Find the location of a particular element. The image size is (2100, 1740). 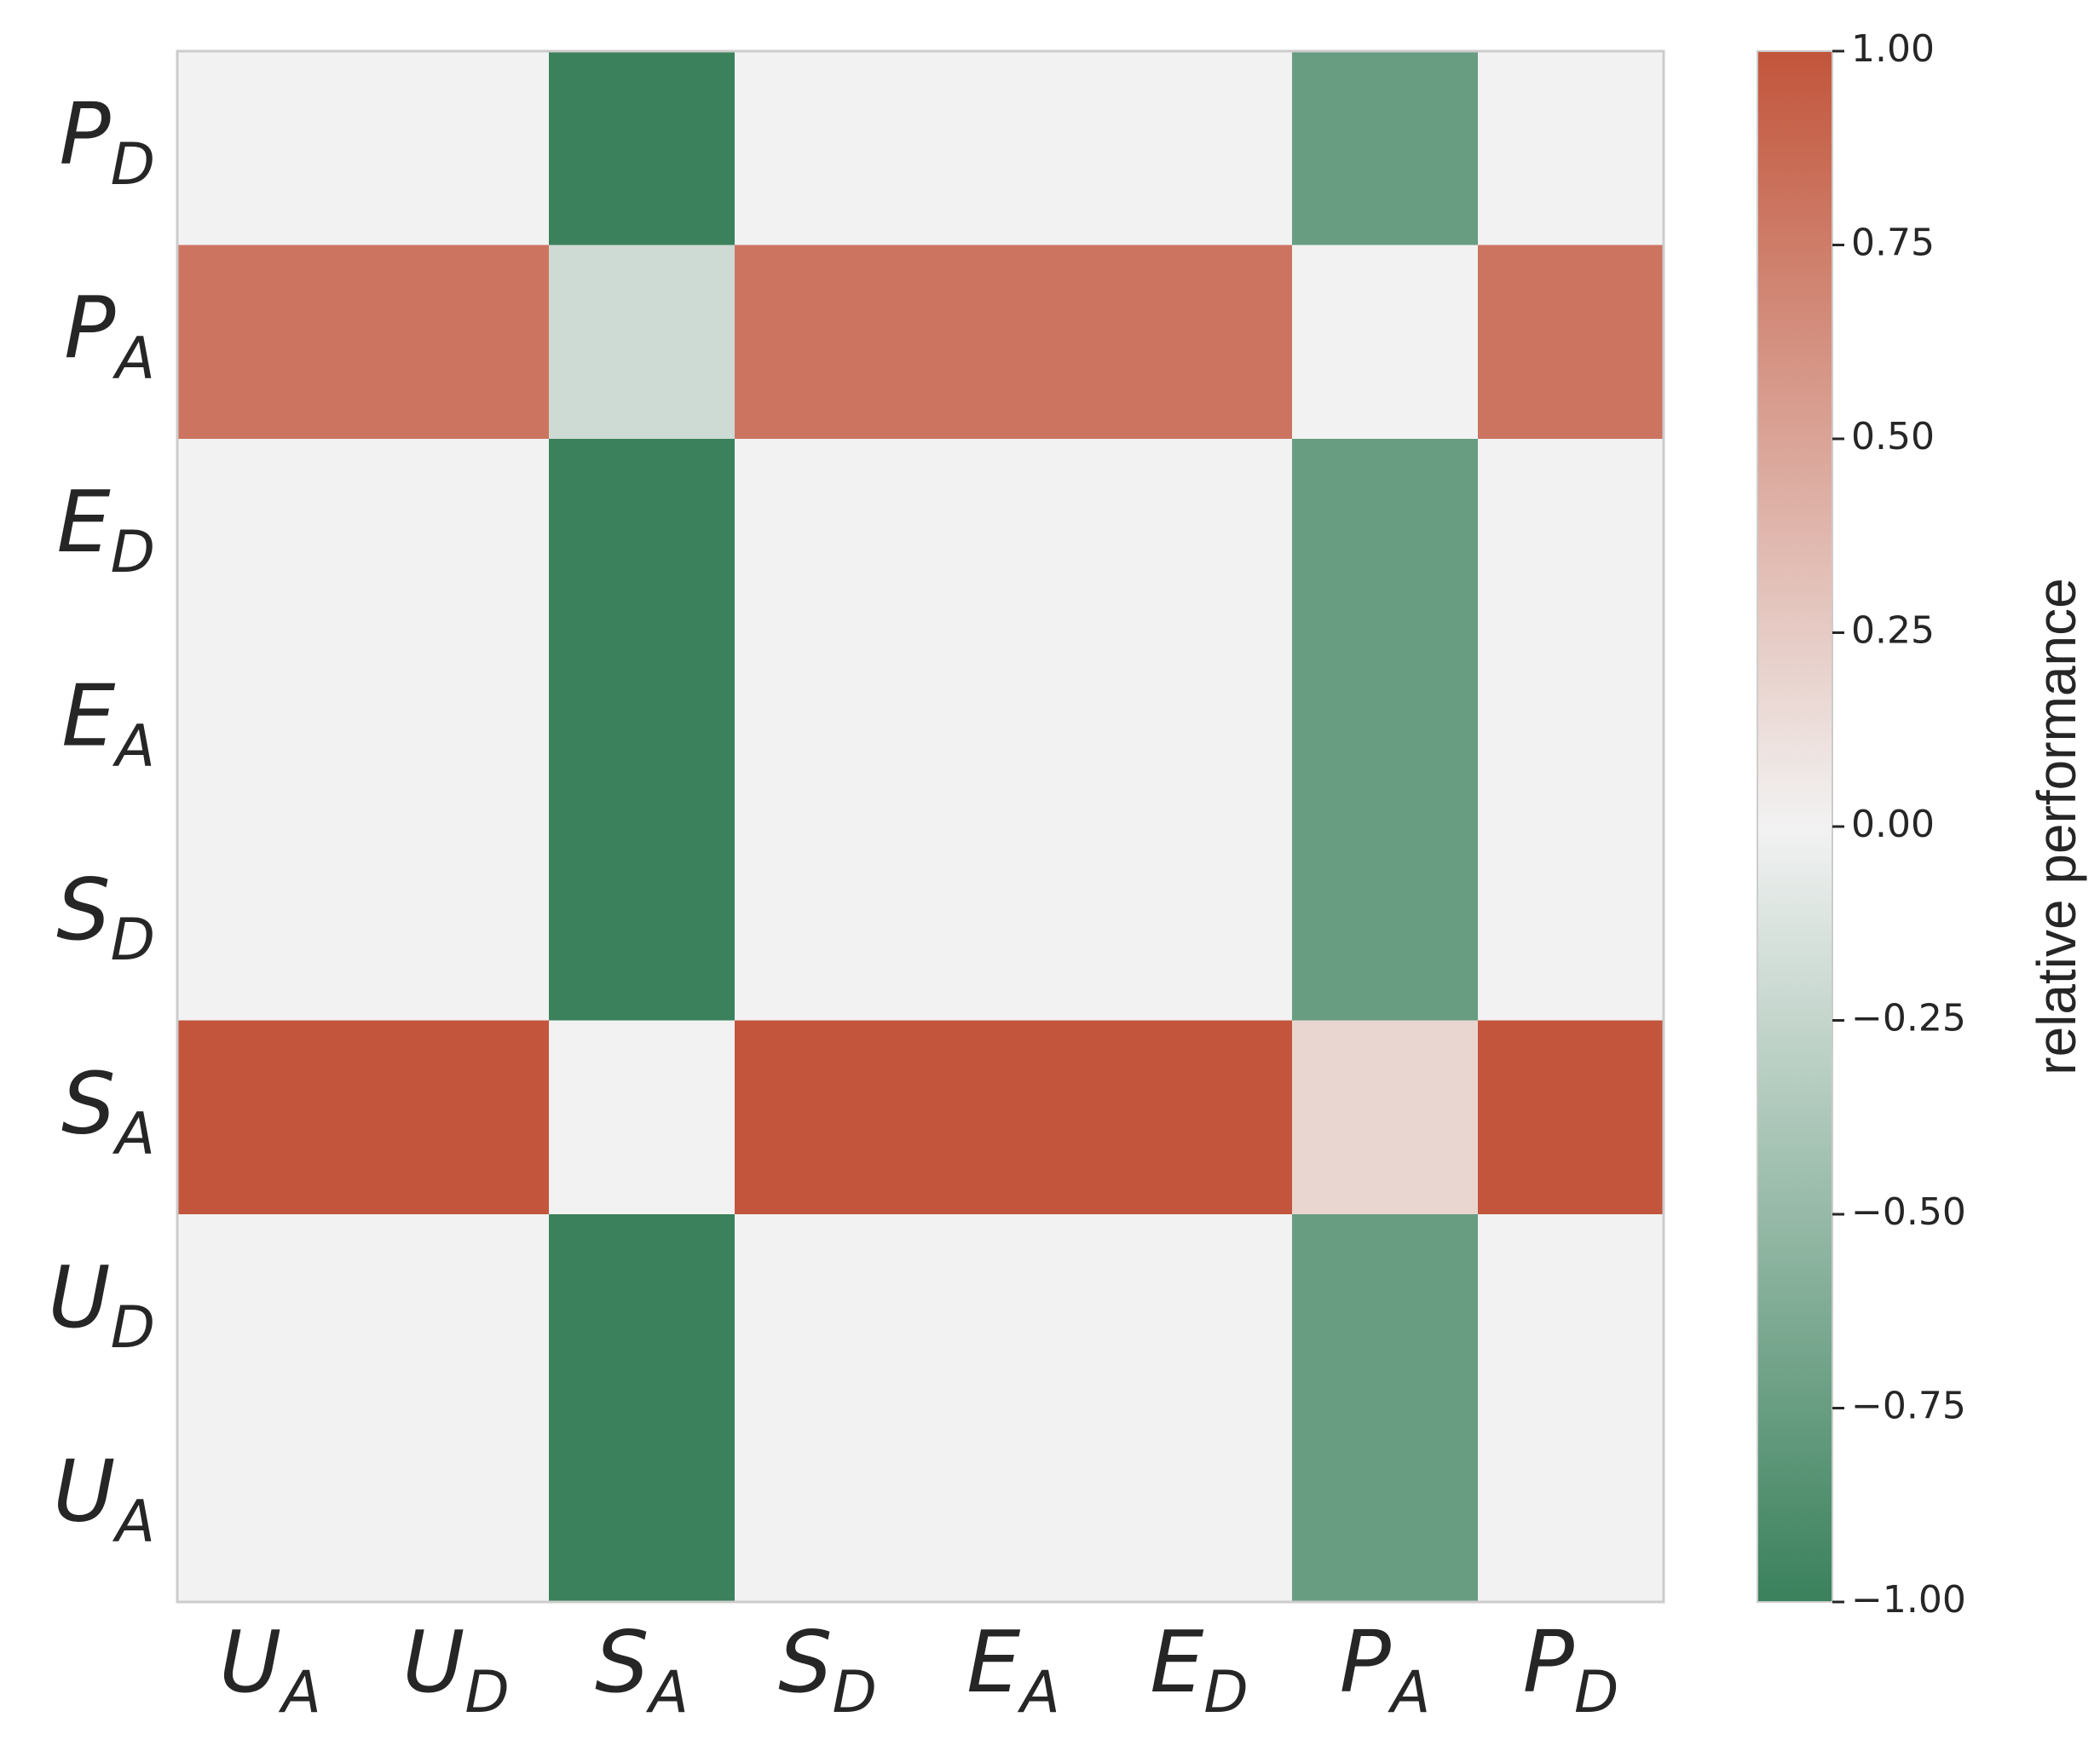

y-tick-label: EA is located at coordinates (108, 722).